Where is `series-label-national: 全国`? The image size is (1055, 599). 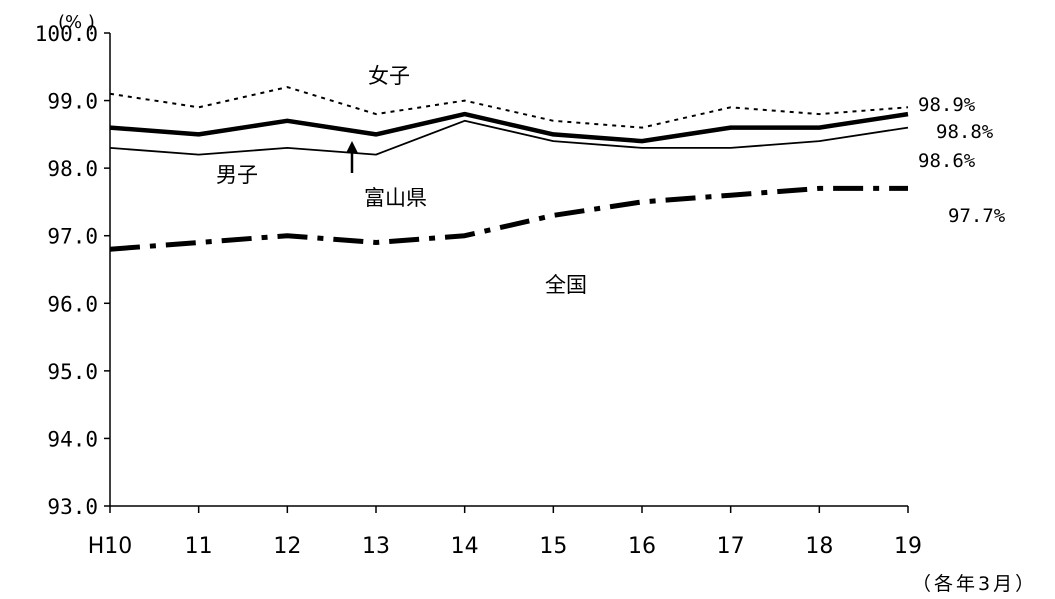
series-label-national: 全国 is located at coordinates (566, 285).